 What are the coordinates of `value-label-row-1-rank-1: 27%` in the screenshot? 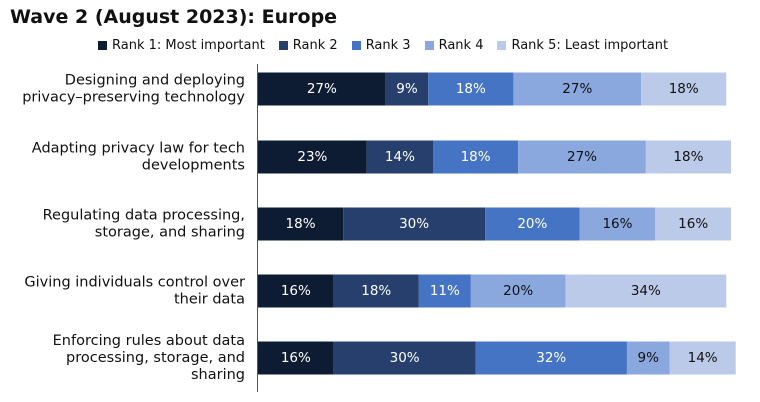 It's located at (322, 89).